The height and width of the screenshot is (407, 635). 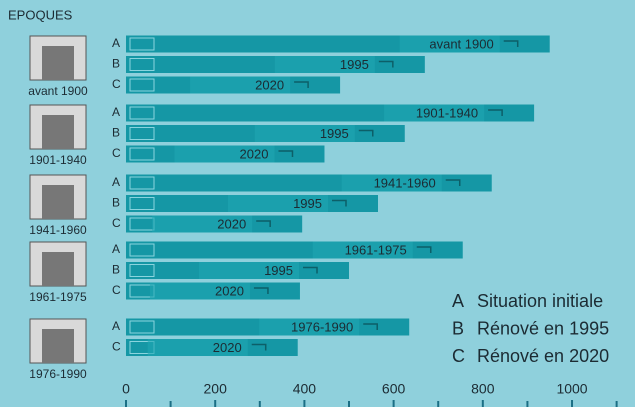 What do you see at coordinates (571, 389) in the screenshot?
I see `x-tick-label: 1000` at bounding box center [571, 389].